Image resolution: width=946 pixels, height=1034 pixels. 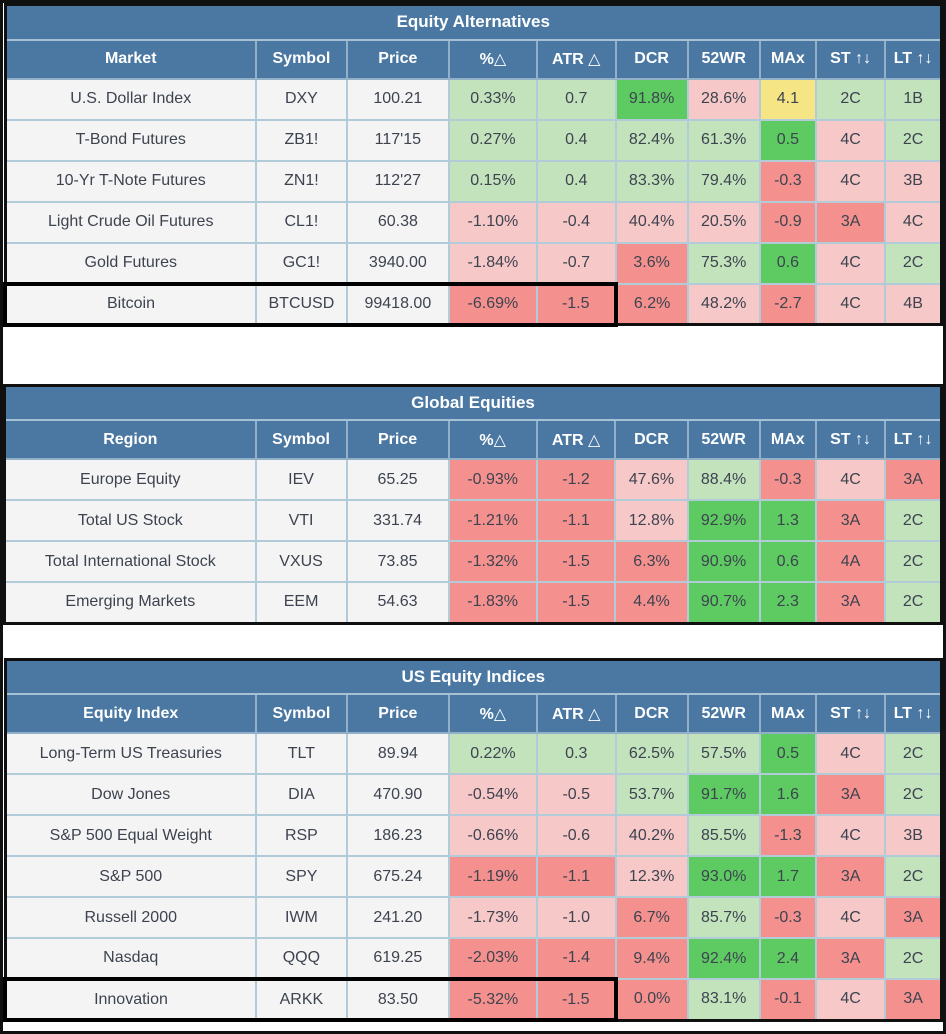 What do you see at coordinates (576, 263) in the screenshot?
I see `atr-cell: -0.7` at bounding box center [576, 263].